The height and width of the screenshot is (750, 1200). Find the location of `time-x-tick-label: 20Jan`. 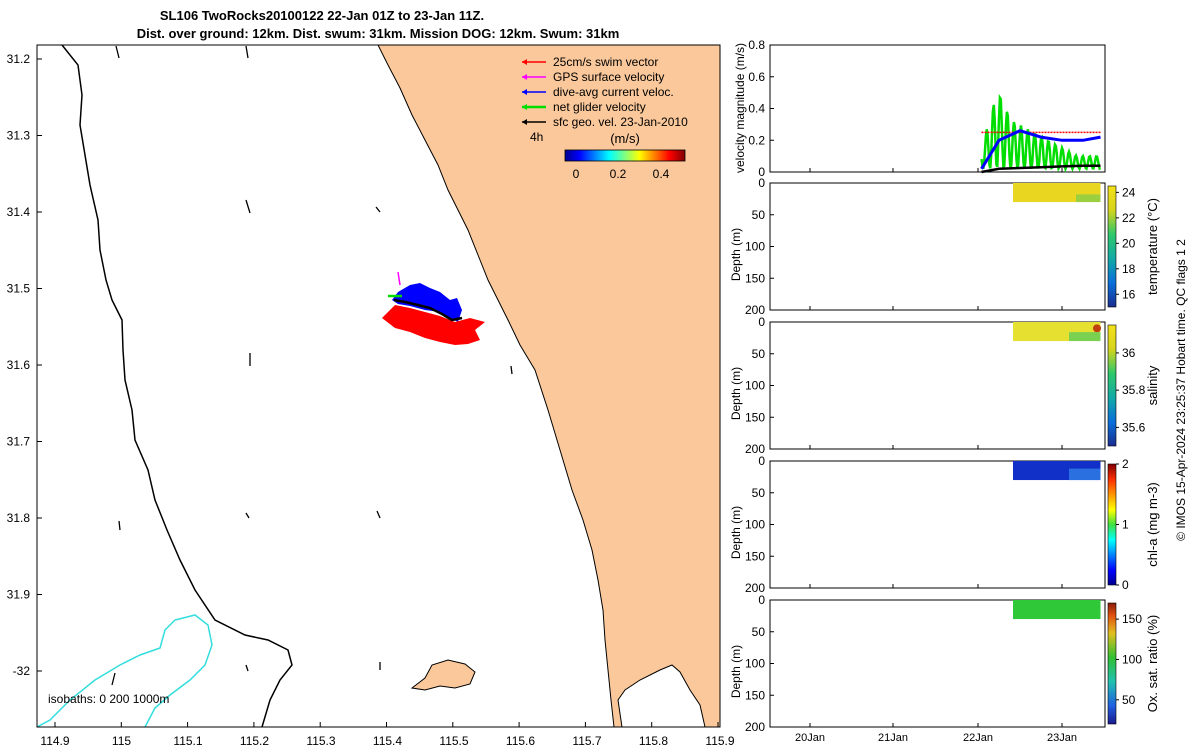

time-x-tick-label: 20Jan is located at coordinates (810, 738).